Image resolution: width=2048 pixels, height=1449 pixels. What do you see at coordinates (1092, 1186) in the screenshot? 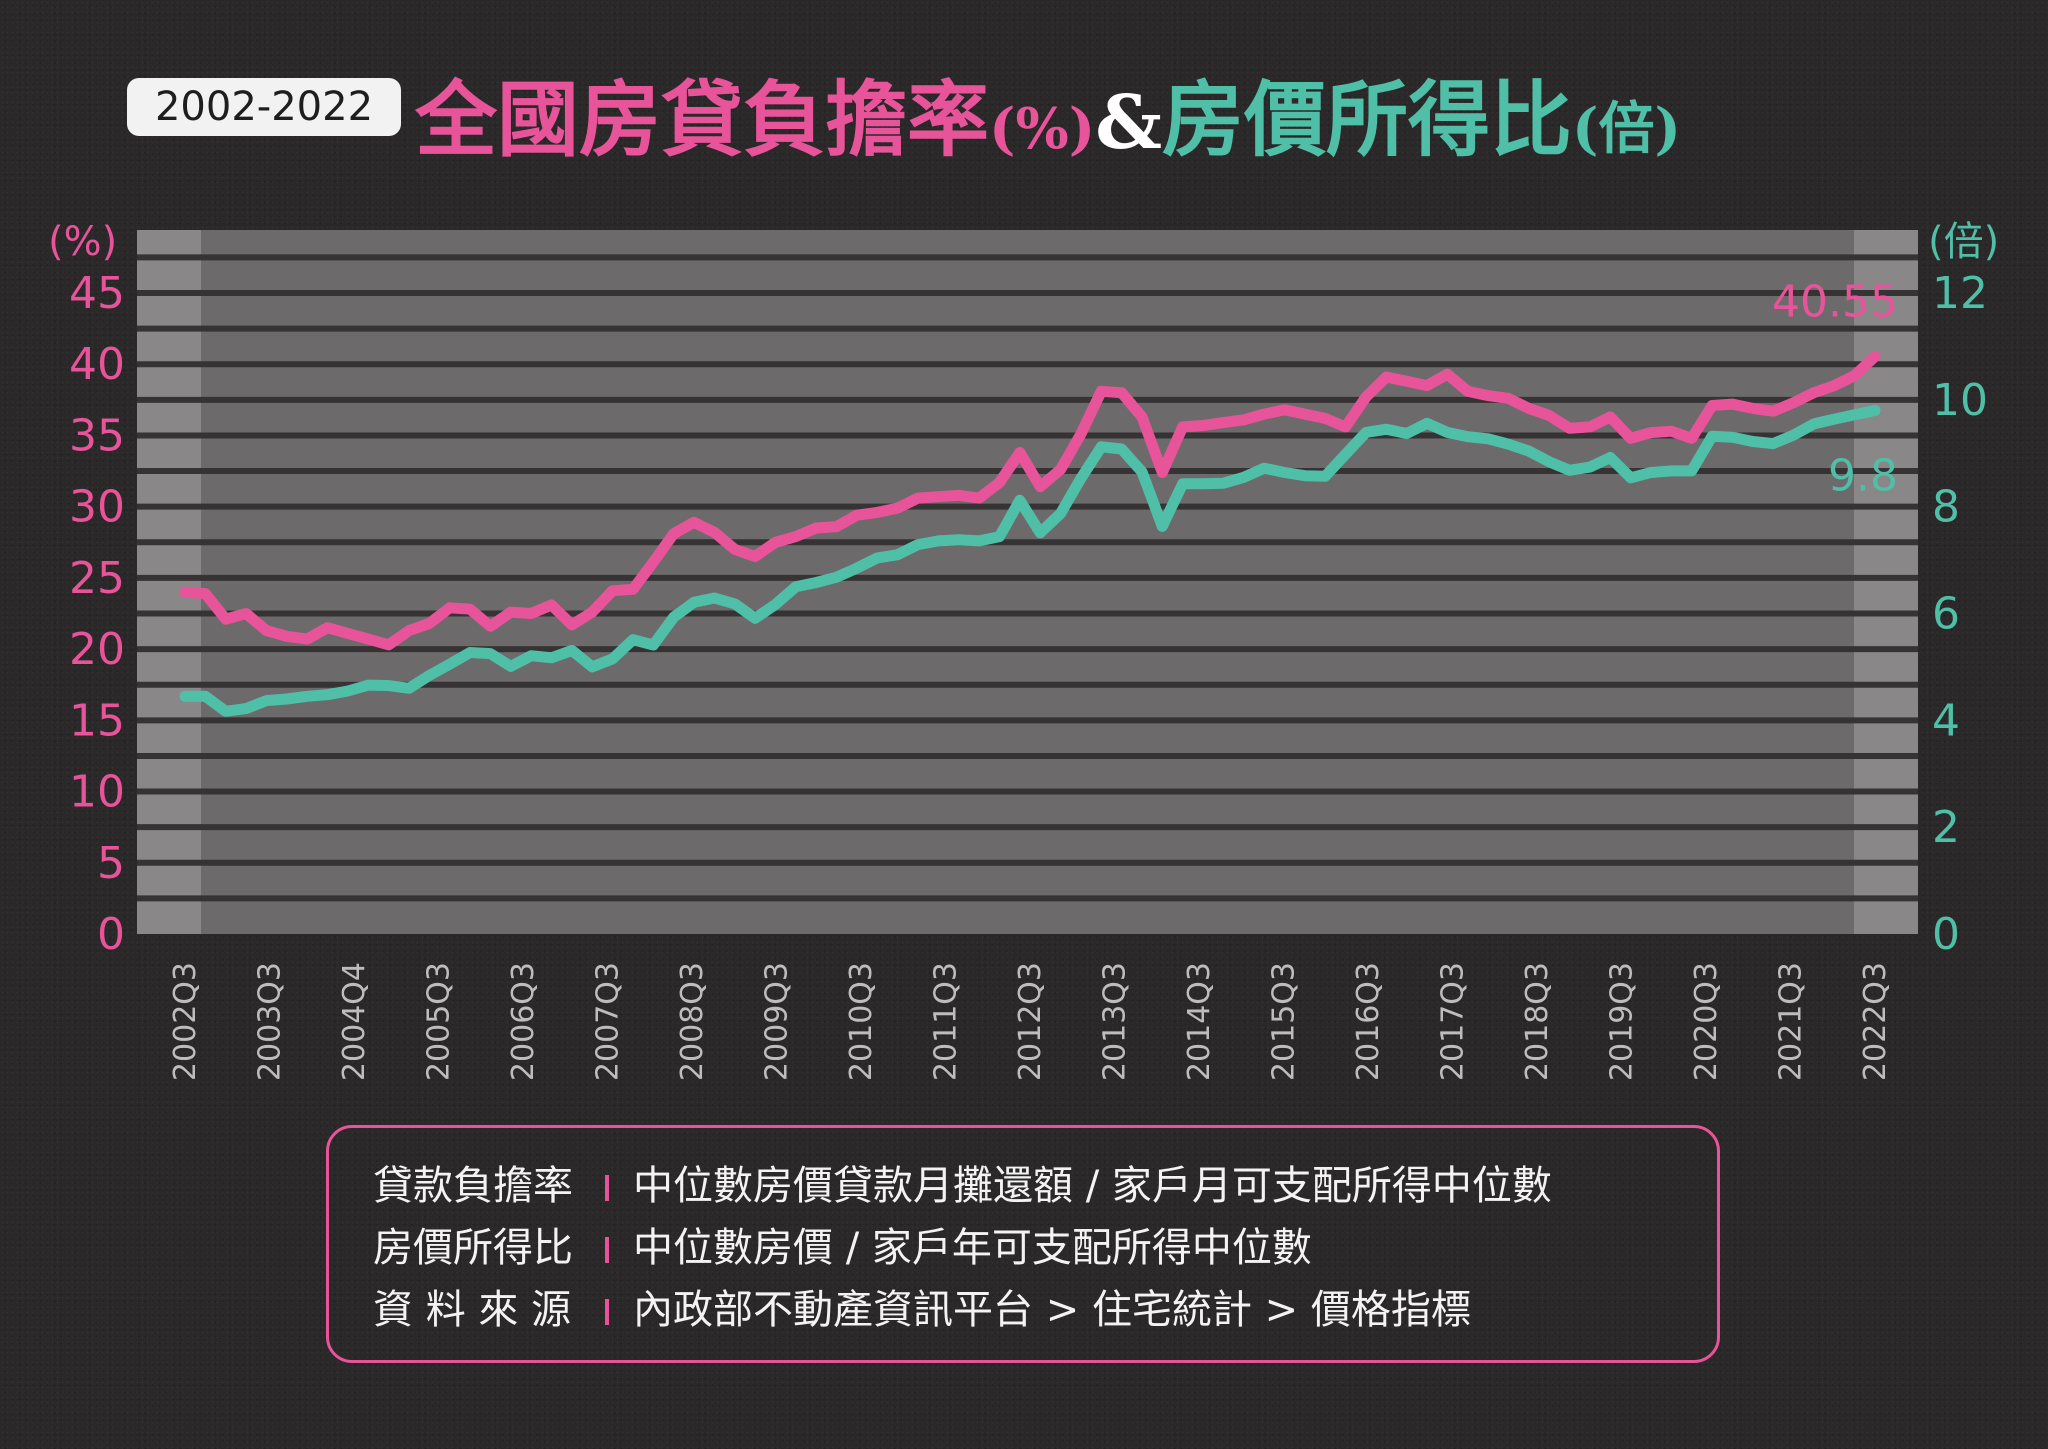
I see `definition-text: 中位數房價貸款月攤還額 / 家戶月可支配所得中位數` at bounding box center [1092, 1186].